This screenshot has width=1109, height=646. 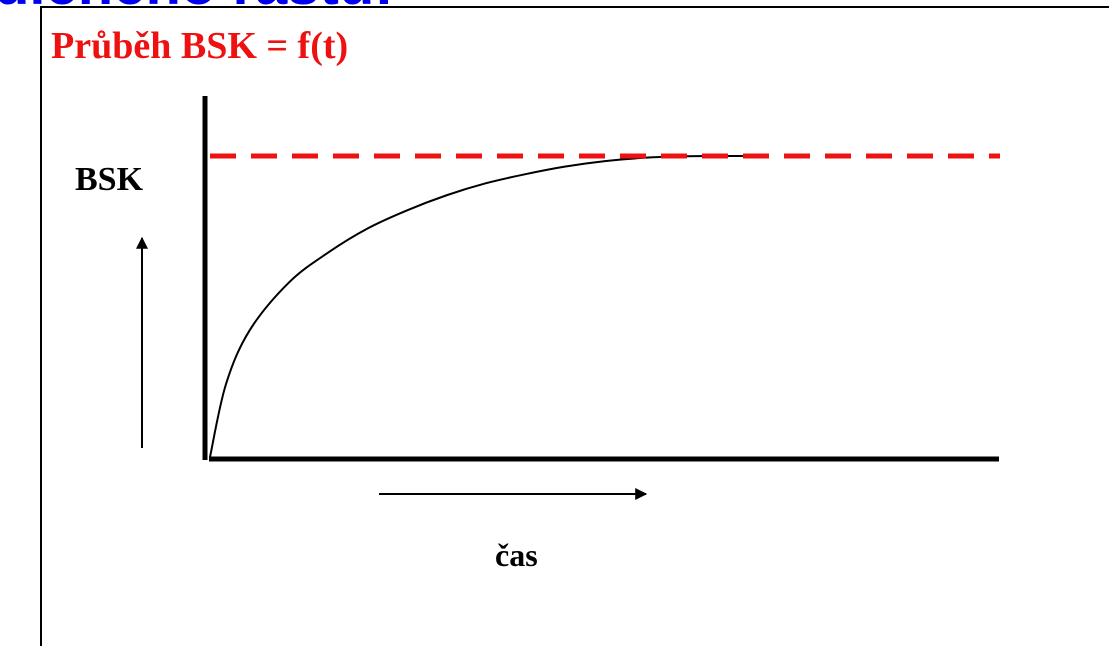 What do you see at coordinates (516, 555) in the screenshot?
I see `x-axis-label: čas` at bounding box center [516, 555].